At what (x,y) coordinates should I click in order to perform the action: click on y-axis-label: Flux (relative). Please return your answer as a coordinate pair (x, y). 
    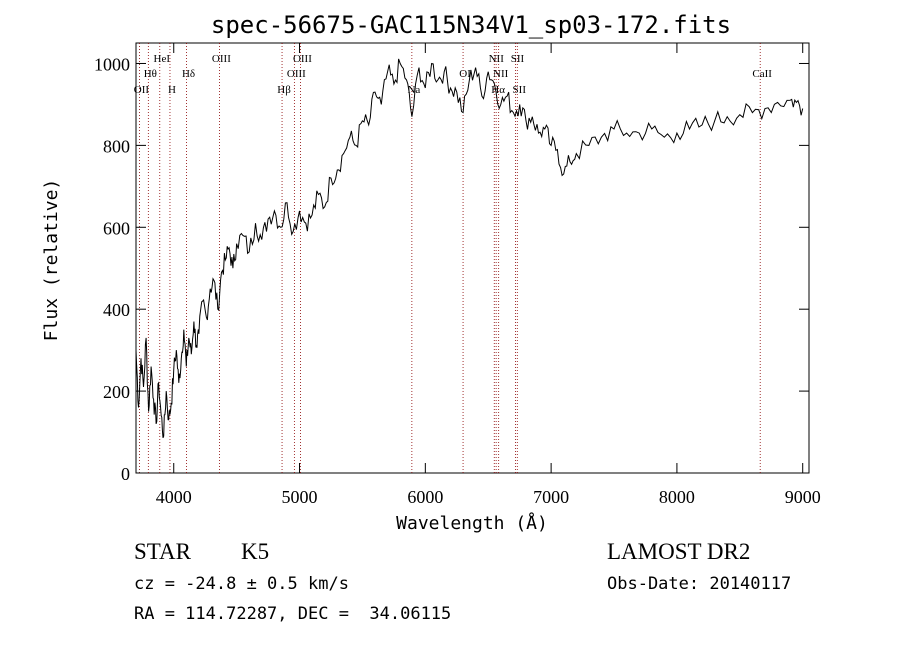
    Looking at the image, I should click on (51, 260).